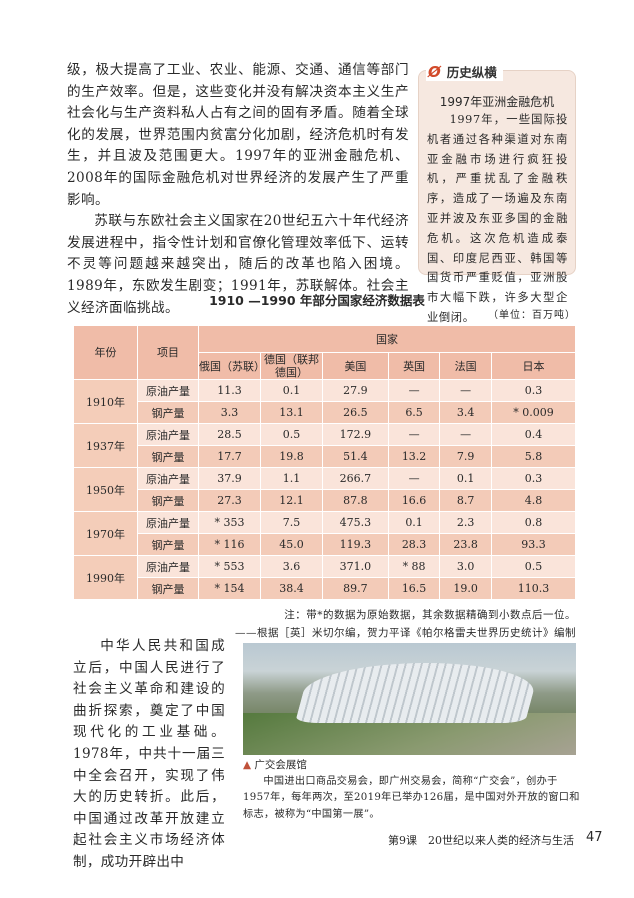 This screenshot has width=634, height=898. Describe the element at coordinates (229, 500) in the screenshot. I see `value-cell: 27.3` at that location.